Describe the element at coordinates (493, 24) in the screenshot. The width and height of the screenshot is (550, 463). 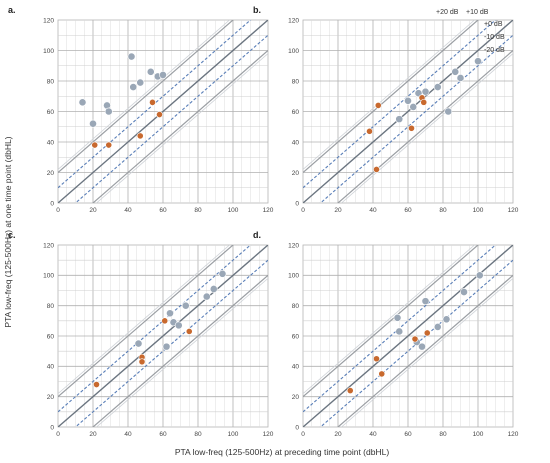
I see `reference-line-label: +0 dB` at that location.